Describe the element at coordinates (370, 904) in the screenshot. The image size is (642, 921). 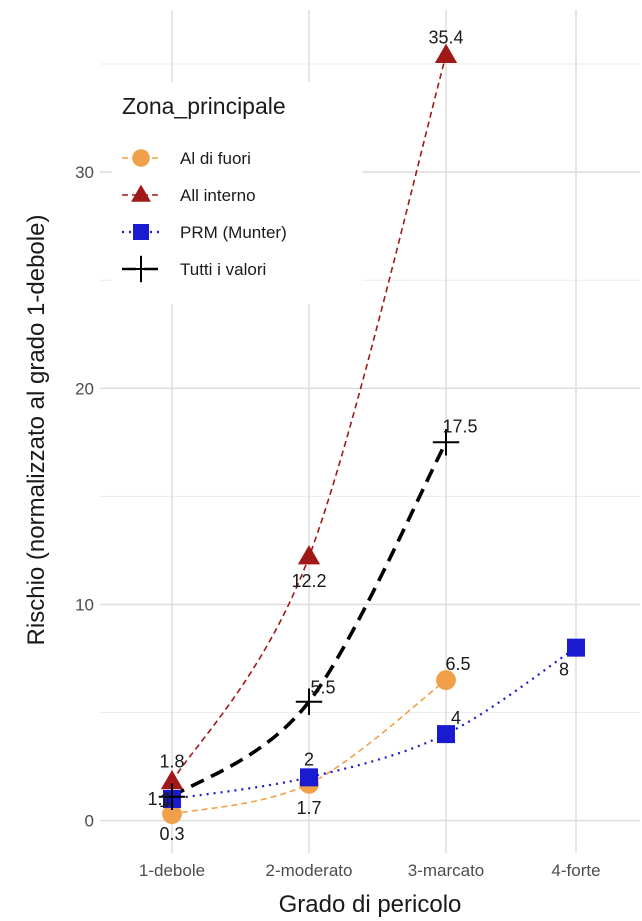
I see `x-axis-title: Grado di pericolo` at that location.